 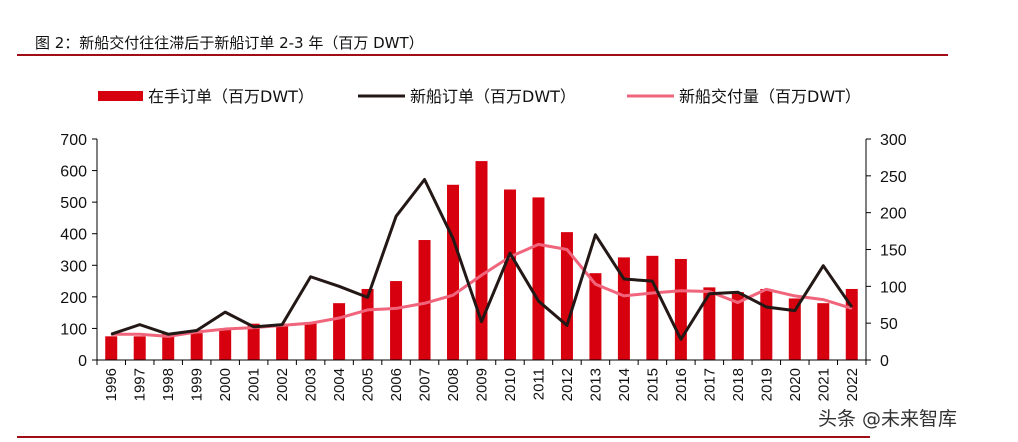 I want to click on bar-1997, so click(x=139, y=348).